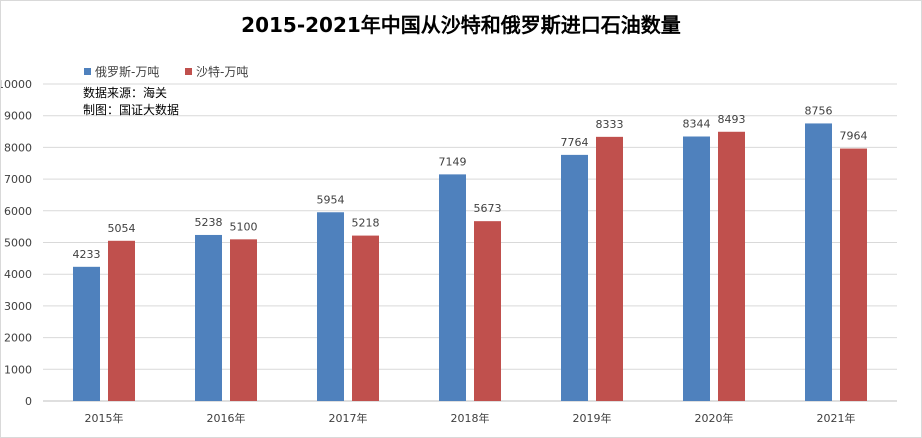 The width and height of the screenshot is (922, 438). I want to click on legend-swatch-saudi, so click(188, 71).